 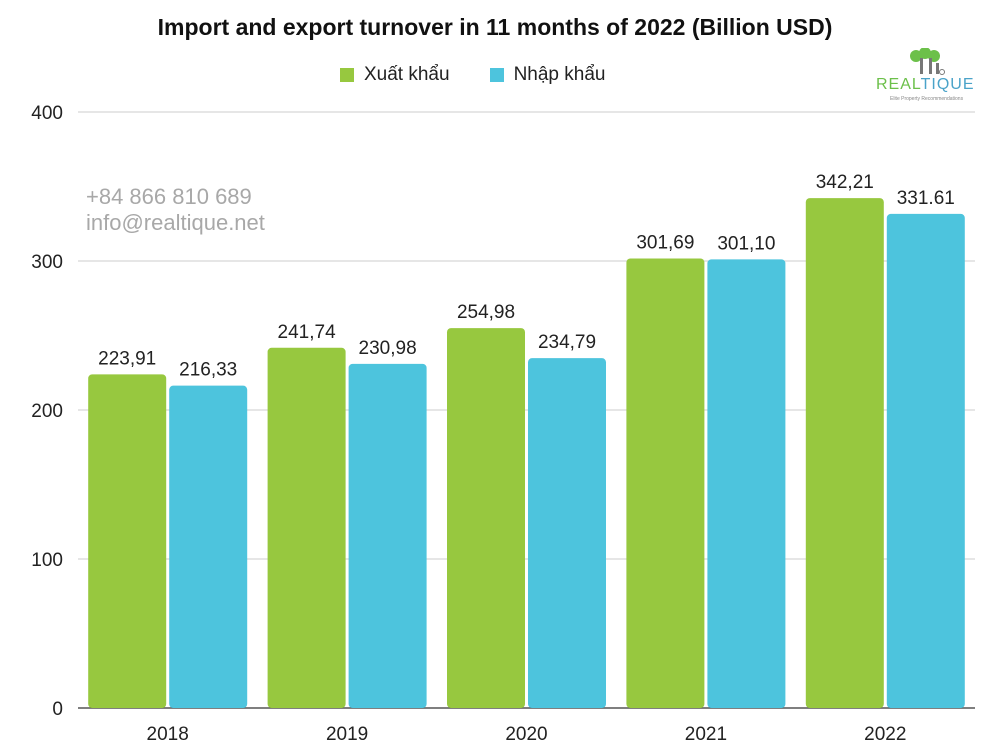 I want to click on bar-import-2019, so click(x=387, y=535).